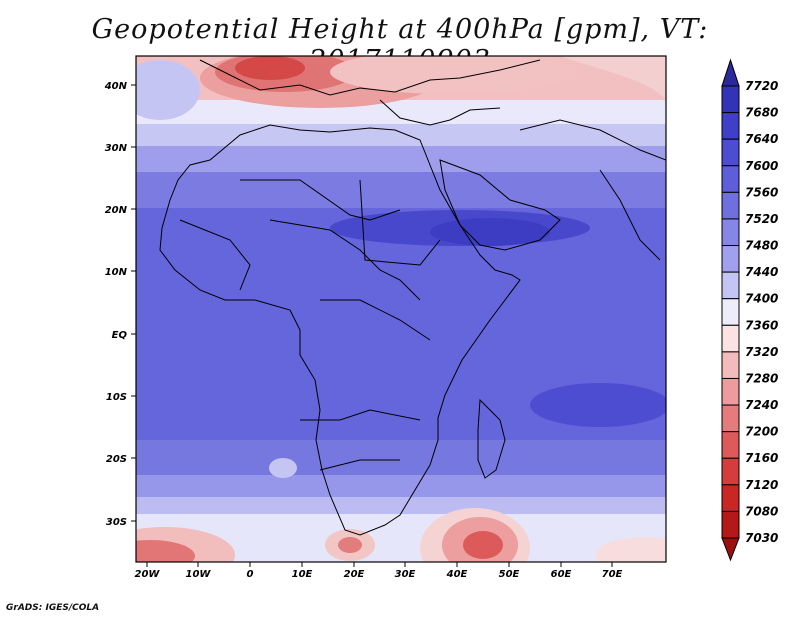 The width and height of the screenshot is (800, 618). I want to click on colorbar-level-label: 7280, so click(761, 378).